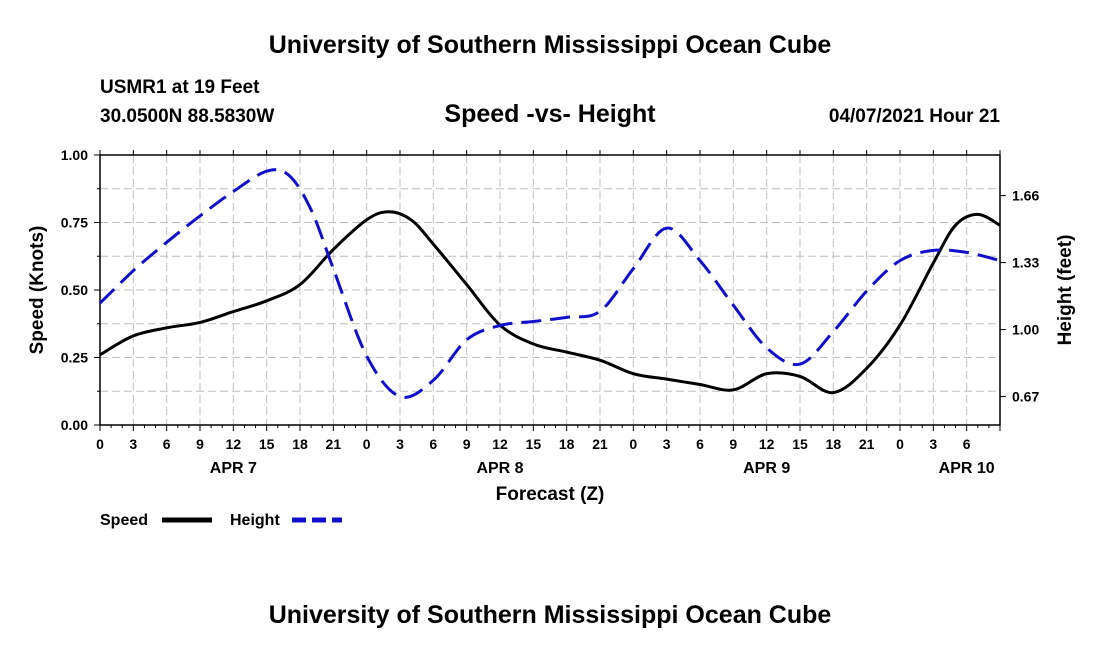 The width and height of the screenshot is (1100, 650). Describe the element at coordinates (550, 494) in the screenshot. I see `x-axis-label: Forecast (Z)` at that location.